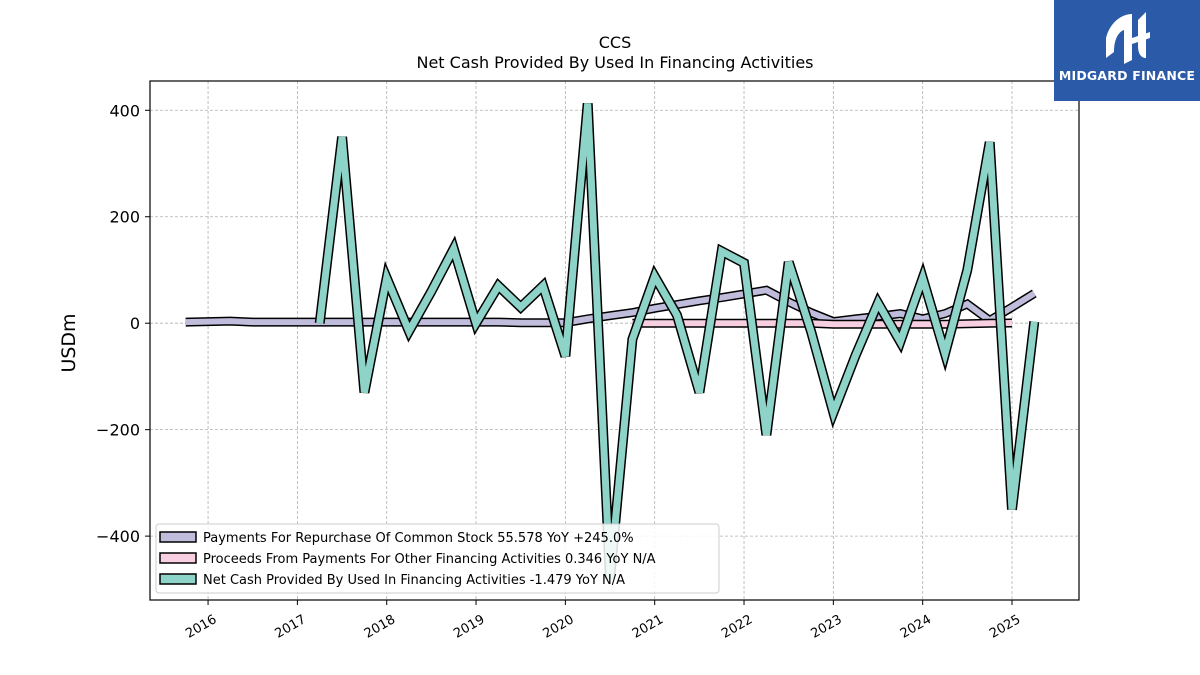  I want to click on y-axis-label: USDm, so click(69, 342).